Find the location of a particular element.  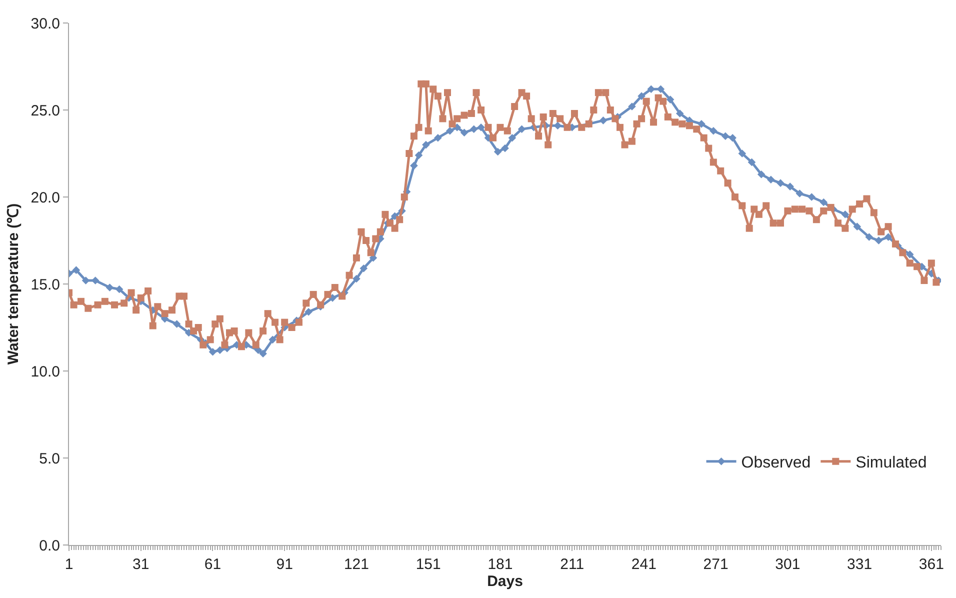

x-tick-label: 121 is located at coordinates (356, 564).